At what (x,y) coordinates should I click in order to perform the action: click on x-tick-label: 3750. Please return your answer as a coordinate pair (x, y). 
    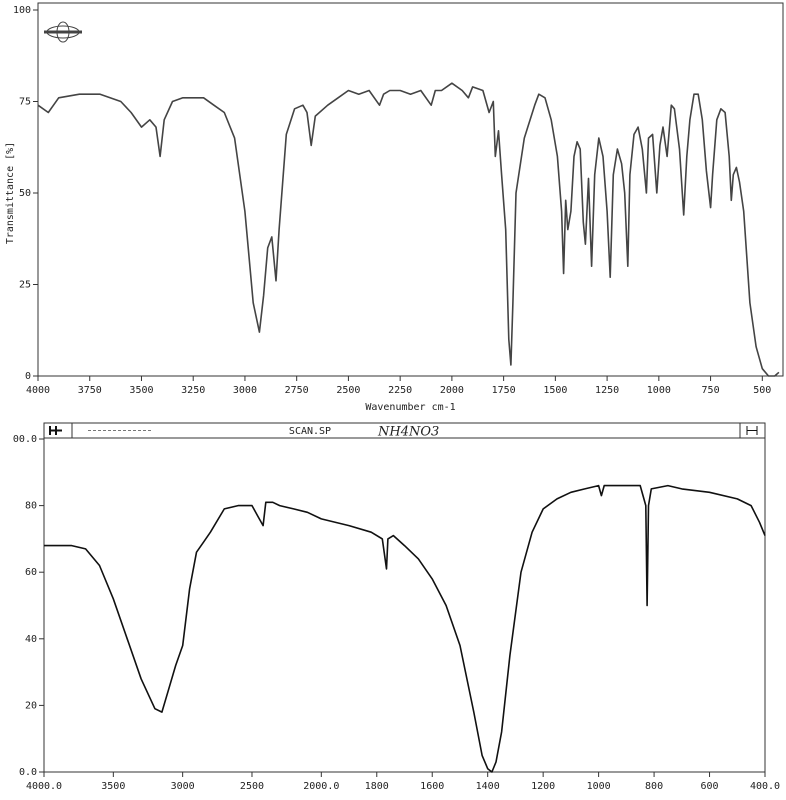
    Looking at the image, I should click on (90, 390).